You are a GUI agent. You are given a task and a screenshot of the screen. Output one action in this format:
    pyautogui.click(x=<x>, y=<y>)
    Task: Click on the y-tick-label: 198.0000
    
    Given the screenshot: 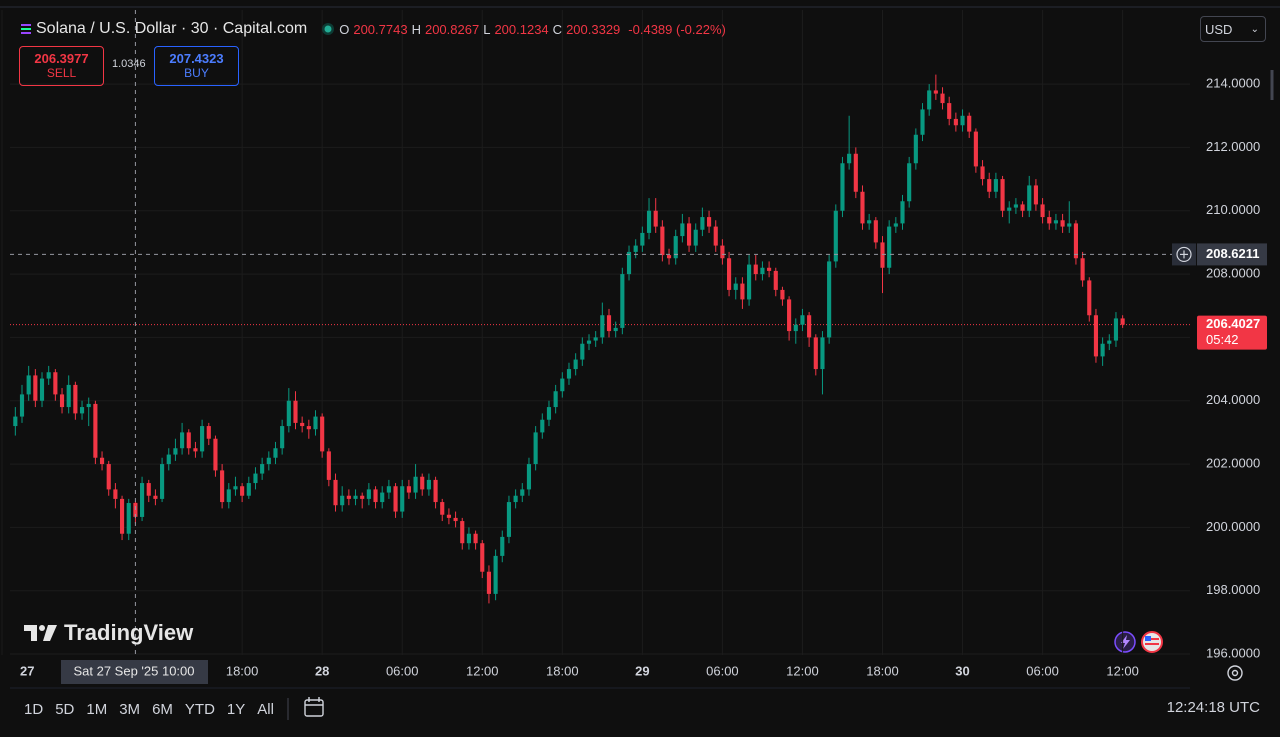 What is the action you would take?
    pyautogui.click(x=1233, y=589)
    